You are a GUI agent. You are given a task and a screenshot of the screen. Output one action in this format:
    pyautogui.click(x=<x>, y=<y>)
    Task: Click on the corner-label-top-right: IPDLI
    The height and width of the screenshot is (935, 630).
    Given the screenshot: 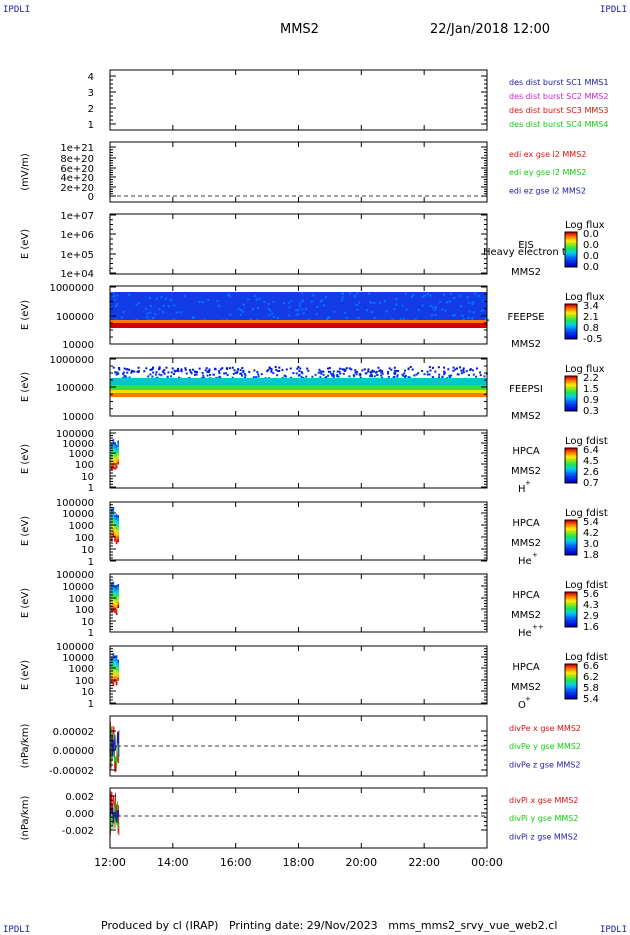 What is the action you would take?
    pyautogui.click(x=614, y=10)
    